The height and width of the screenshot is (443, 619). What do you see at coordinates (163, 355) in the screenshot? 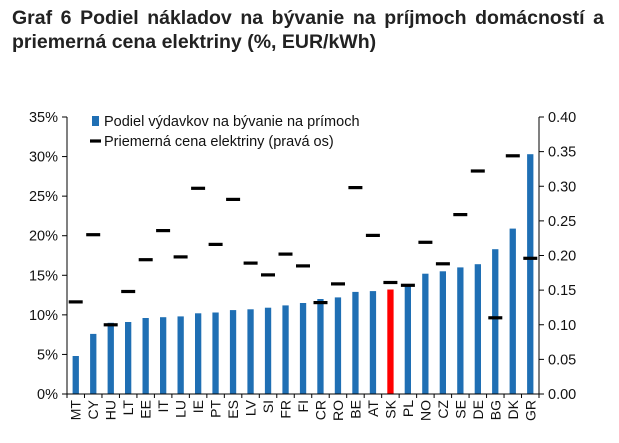
I see `bar-it` at bounding box center [163, 355].